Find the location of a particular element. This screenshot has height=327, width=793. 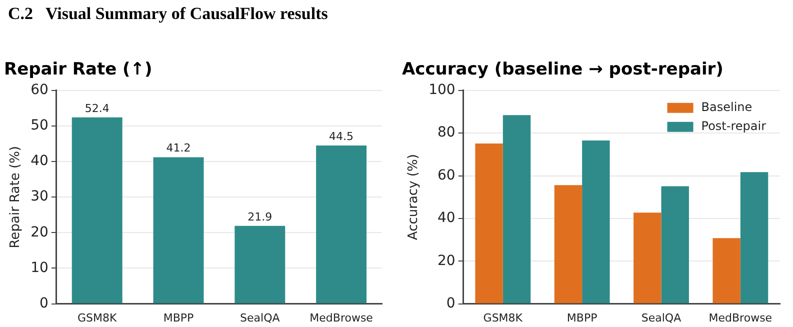

data-label: 21.9 is located at coordinates (260, 217).